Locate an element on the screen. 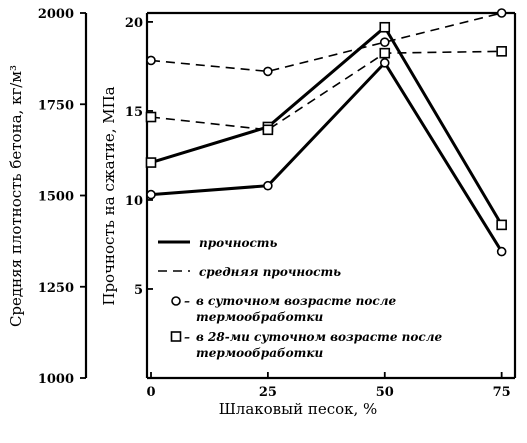  left-axis-tick-label: 1250 is located at coordinates (56, 288).